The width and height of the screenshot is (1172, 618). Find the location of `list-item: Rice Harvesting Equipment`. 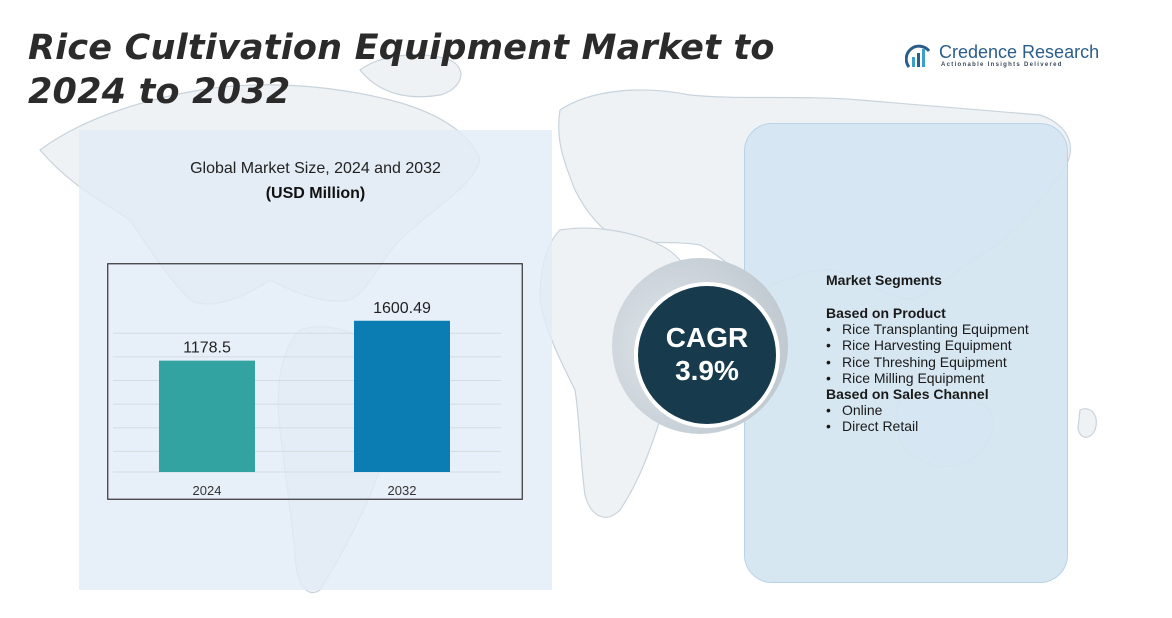

list-item: Rice Harvesting Equipment is located at coordinates (943, 345).